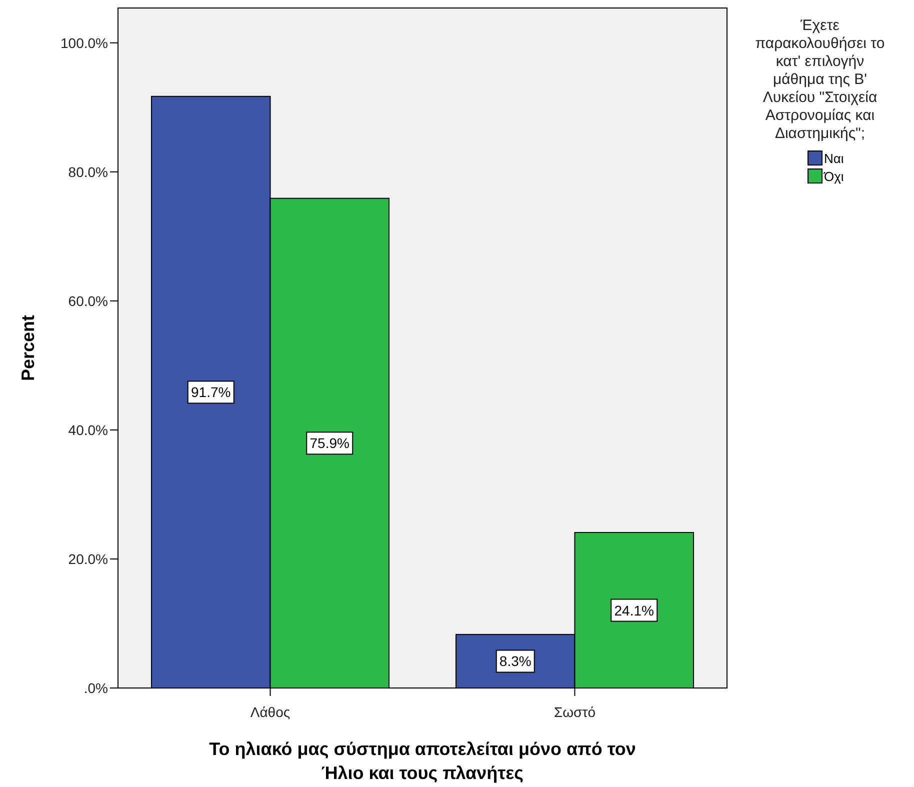  I want to click on y-tick-label: 60.0%, so click(88, 300).